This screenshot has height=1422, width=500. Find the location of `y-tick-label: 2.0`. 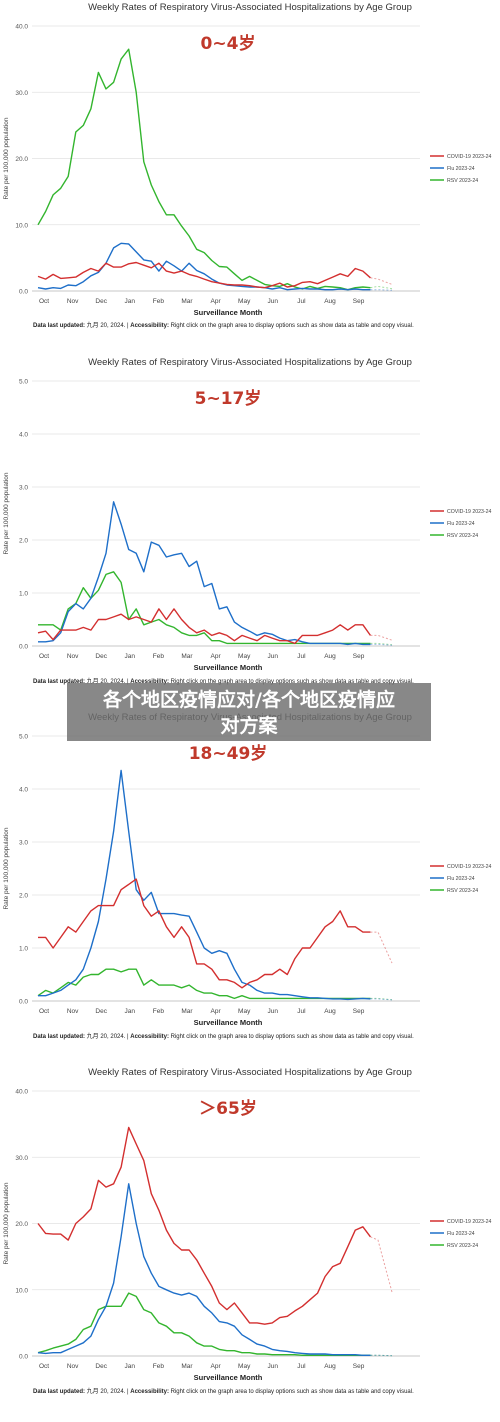

y-tick-label: 2.0 is located at coordinates (23, 896).